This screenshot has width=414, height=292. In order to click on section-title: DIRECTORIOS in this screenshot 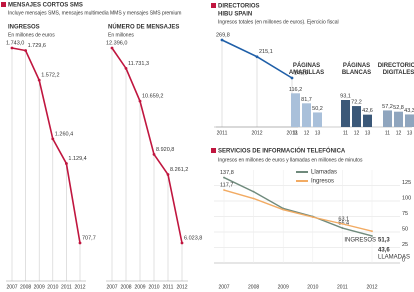, I will do `click(239, 7)`.